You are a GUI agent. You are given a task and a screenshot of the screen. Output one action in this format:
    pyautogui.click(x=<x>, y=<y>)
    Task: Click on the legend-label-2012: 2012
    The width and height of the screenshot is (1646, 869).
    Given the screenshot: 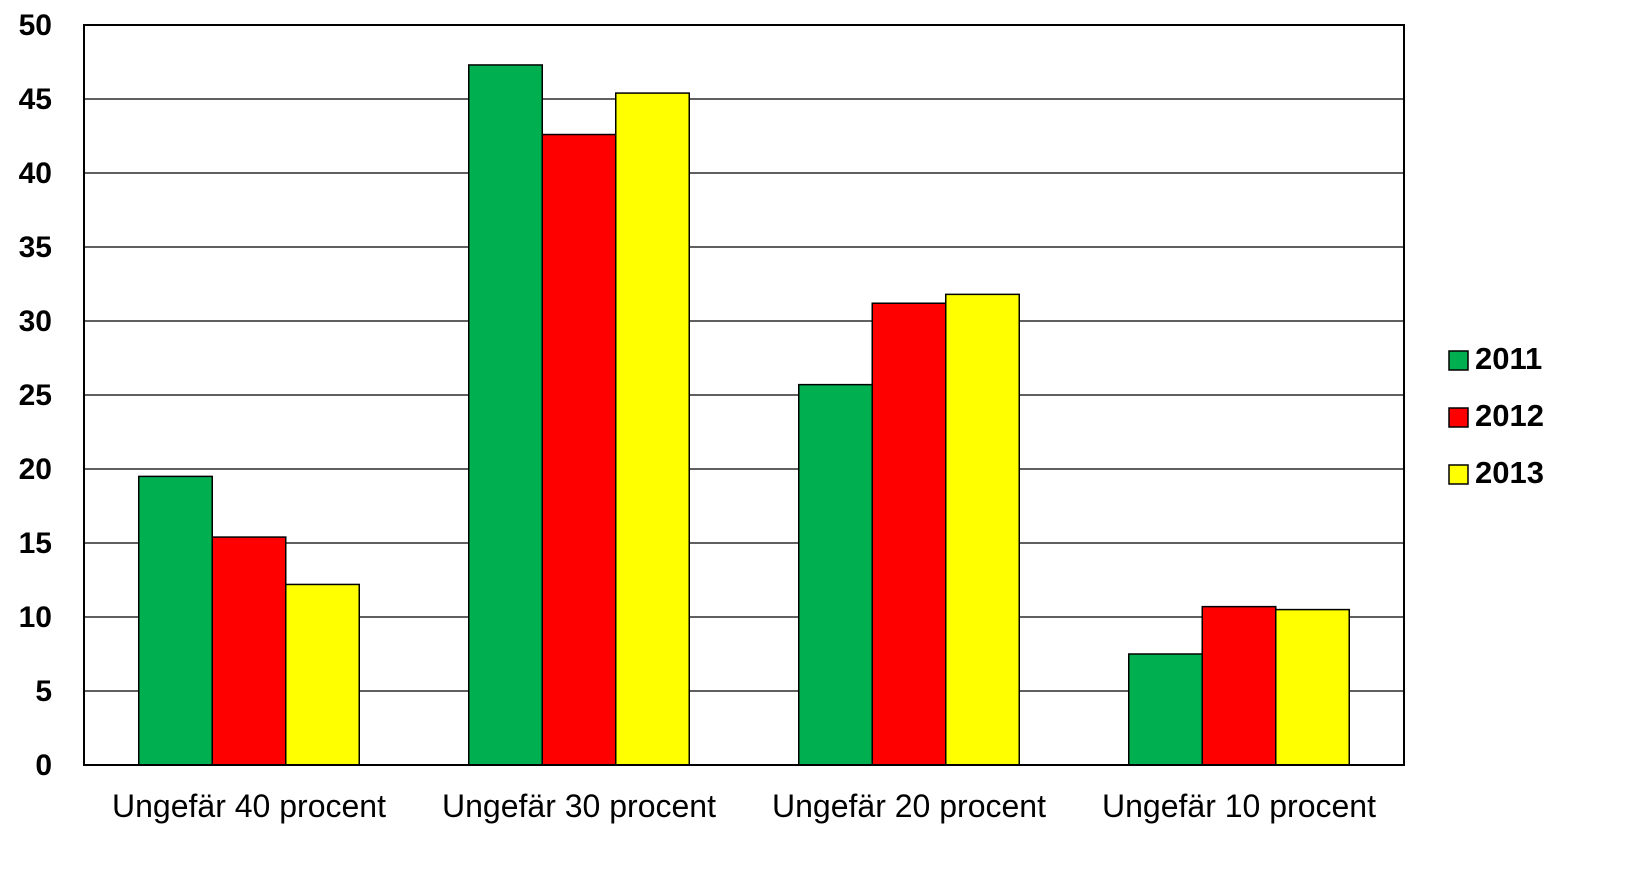 What is the action you would take?
    pyautogui.click(x=1509, y=415)
    